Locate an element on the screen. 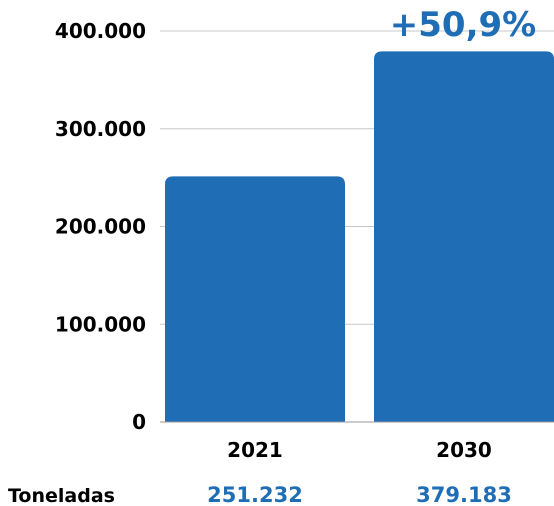 This screenshot has height=506, width=554. y-axis-tick-labels: 0 100.000 200.000 300.000 400.000 is located at coordinates (100, 226).